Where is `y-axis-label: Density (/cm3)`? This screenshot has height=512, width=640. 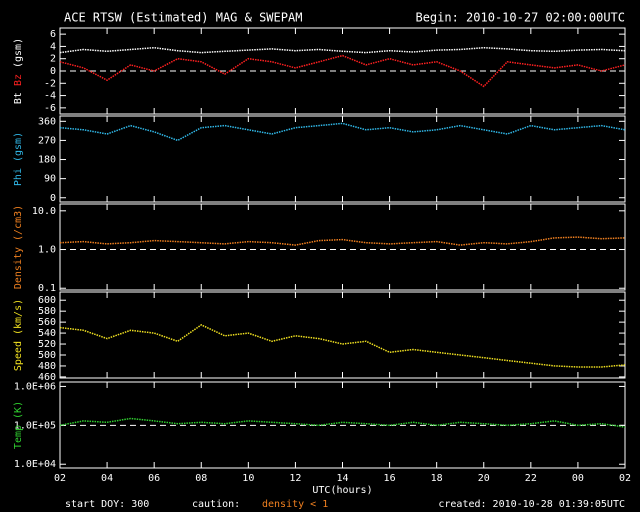 y-axis-label: Density (/cm3) is located at coordinates (18, 247).